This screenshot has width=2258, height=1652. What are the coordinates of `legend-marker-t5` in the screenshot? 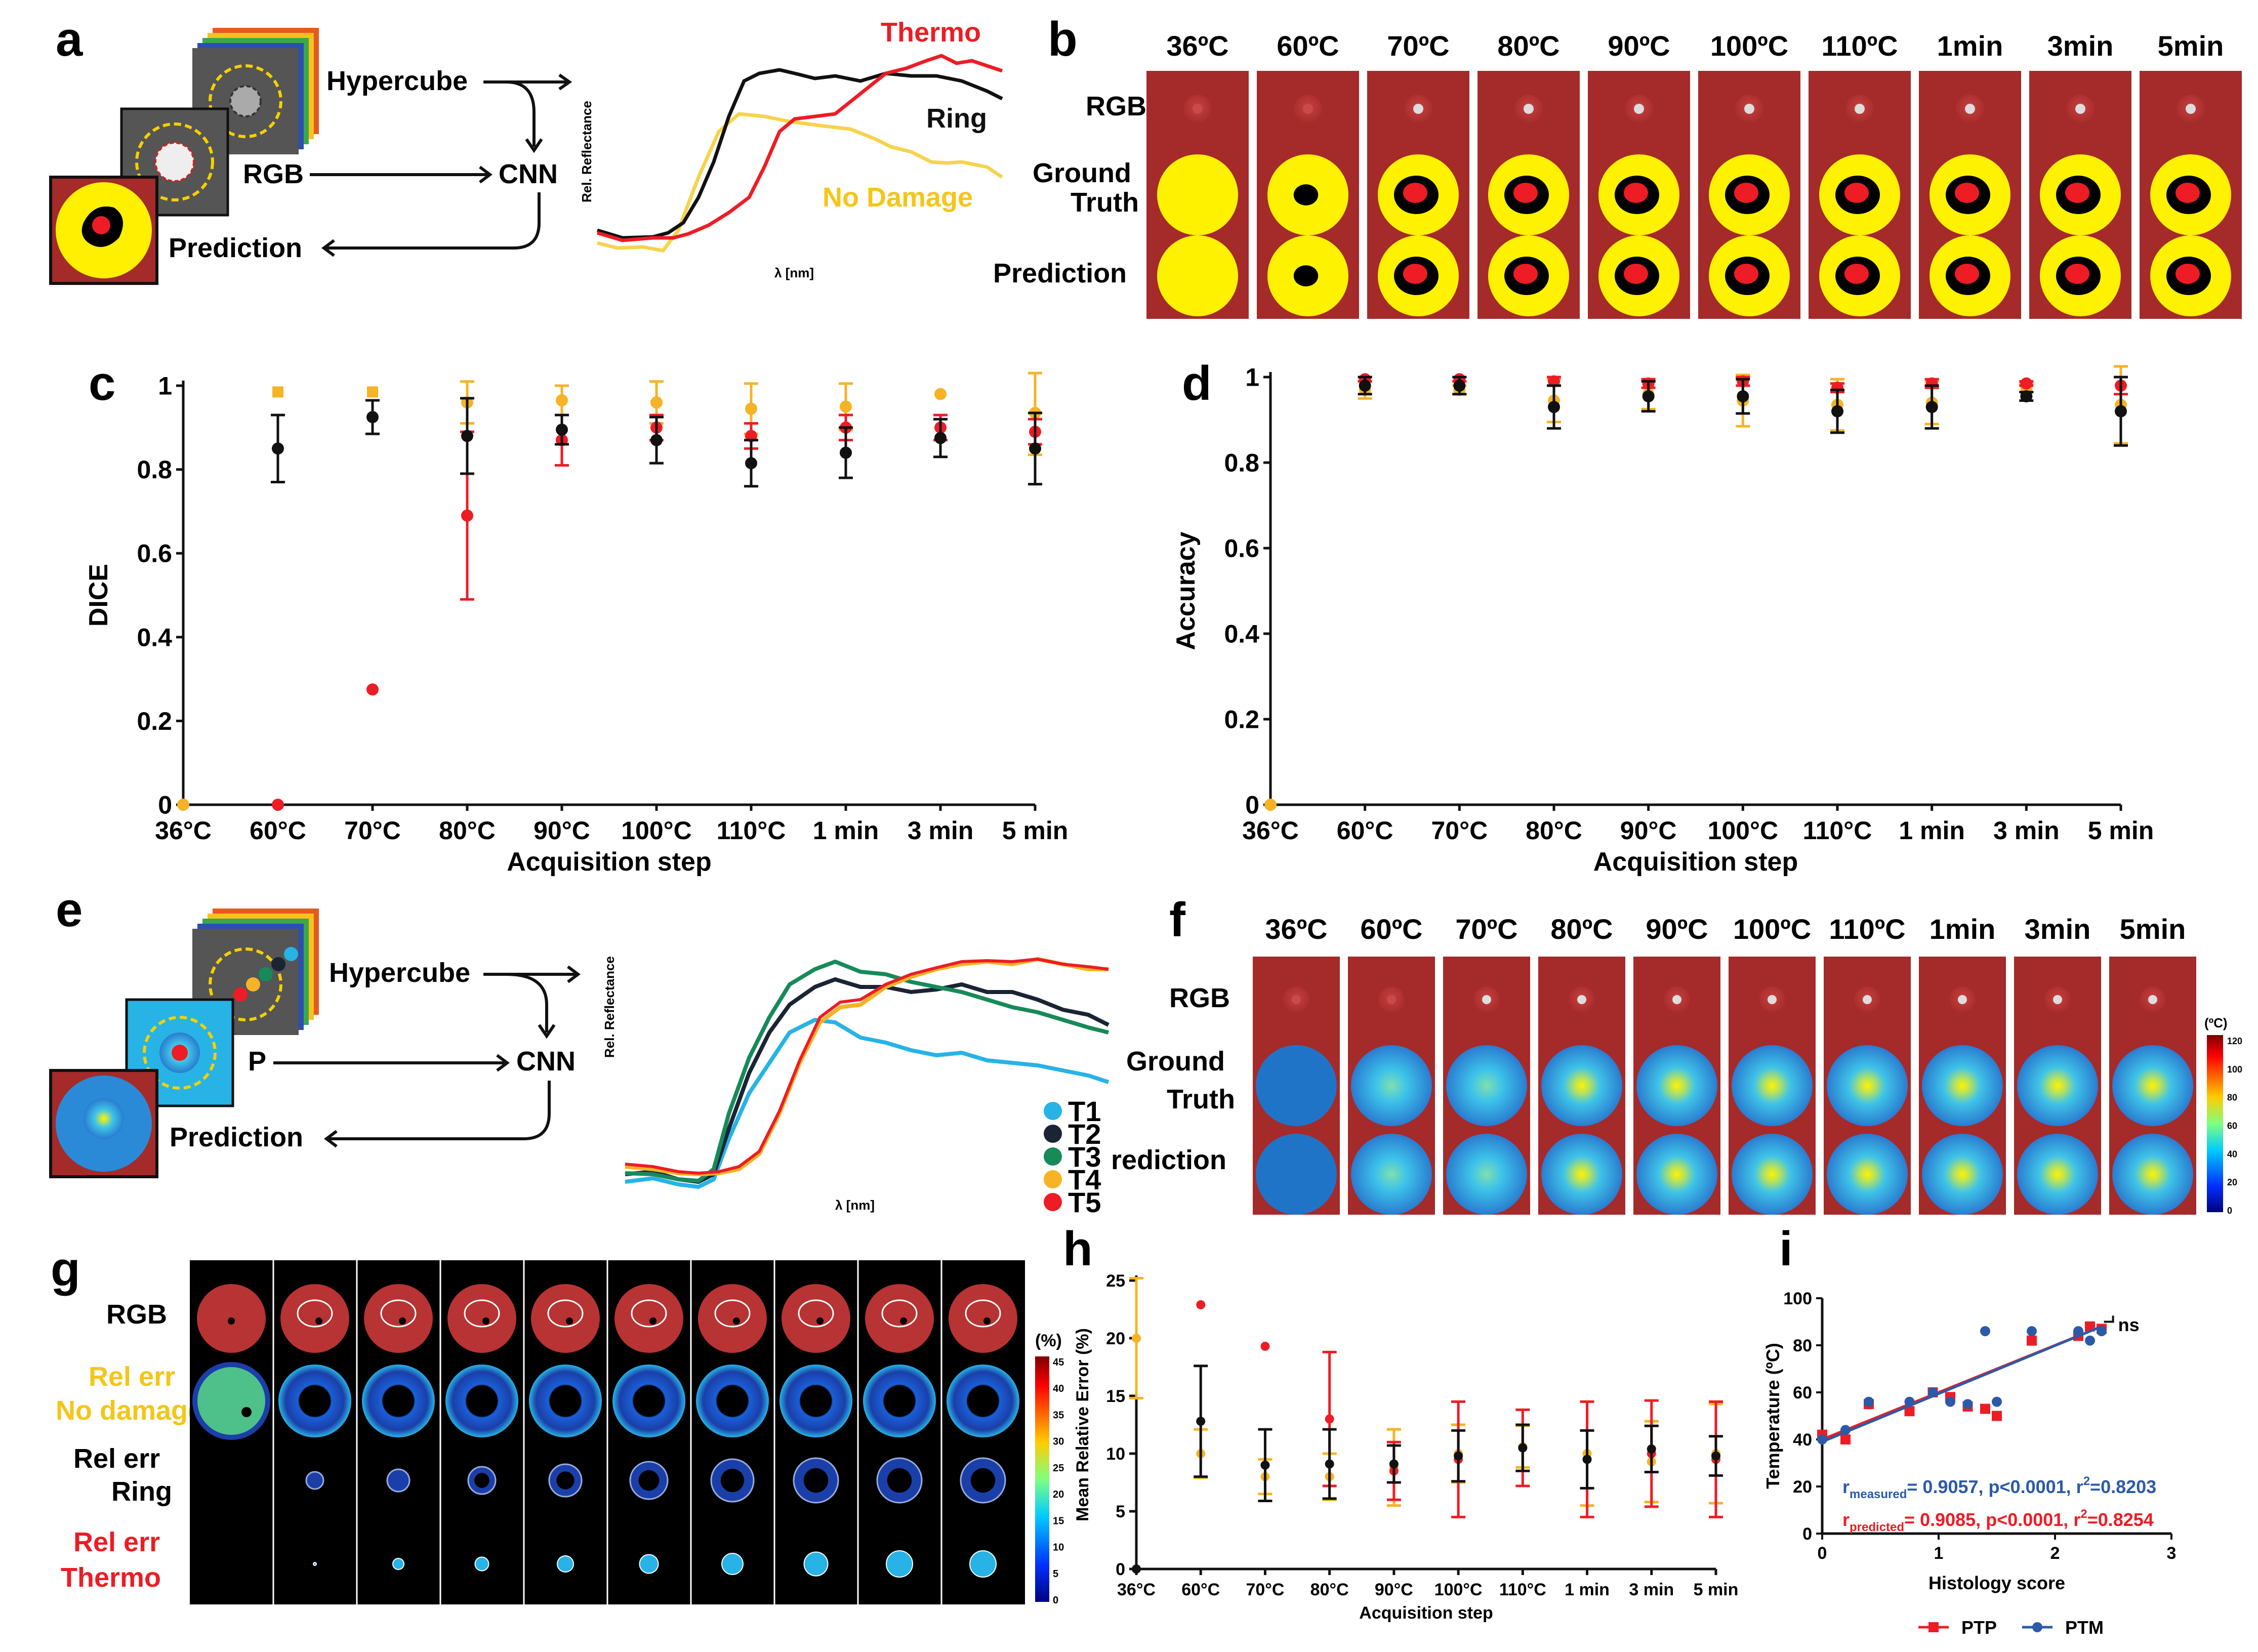 It's located at (1053, 1202).